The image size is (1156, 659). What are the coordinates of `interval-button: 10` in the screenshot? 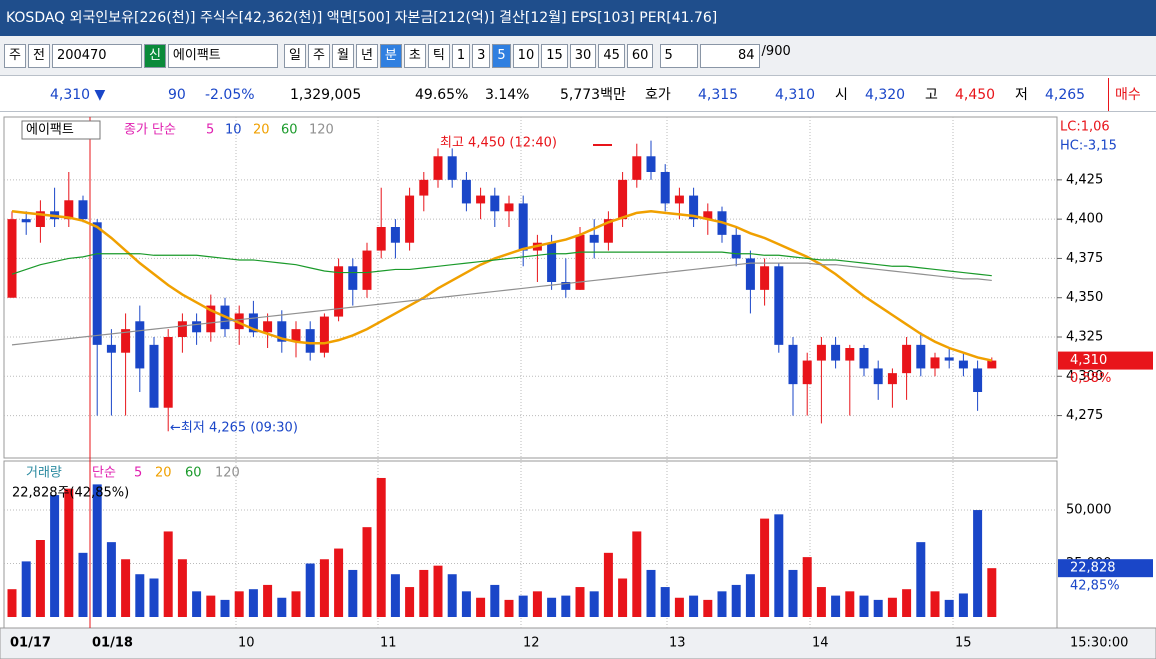 It's located at (526, 56).